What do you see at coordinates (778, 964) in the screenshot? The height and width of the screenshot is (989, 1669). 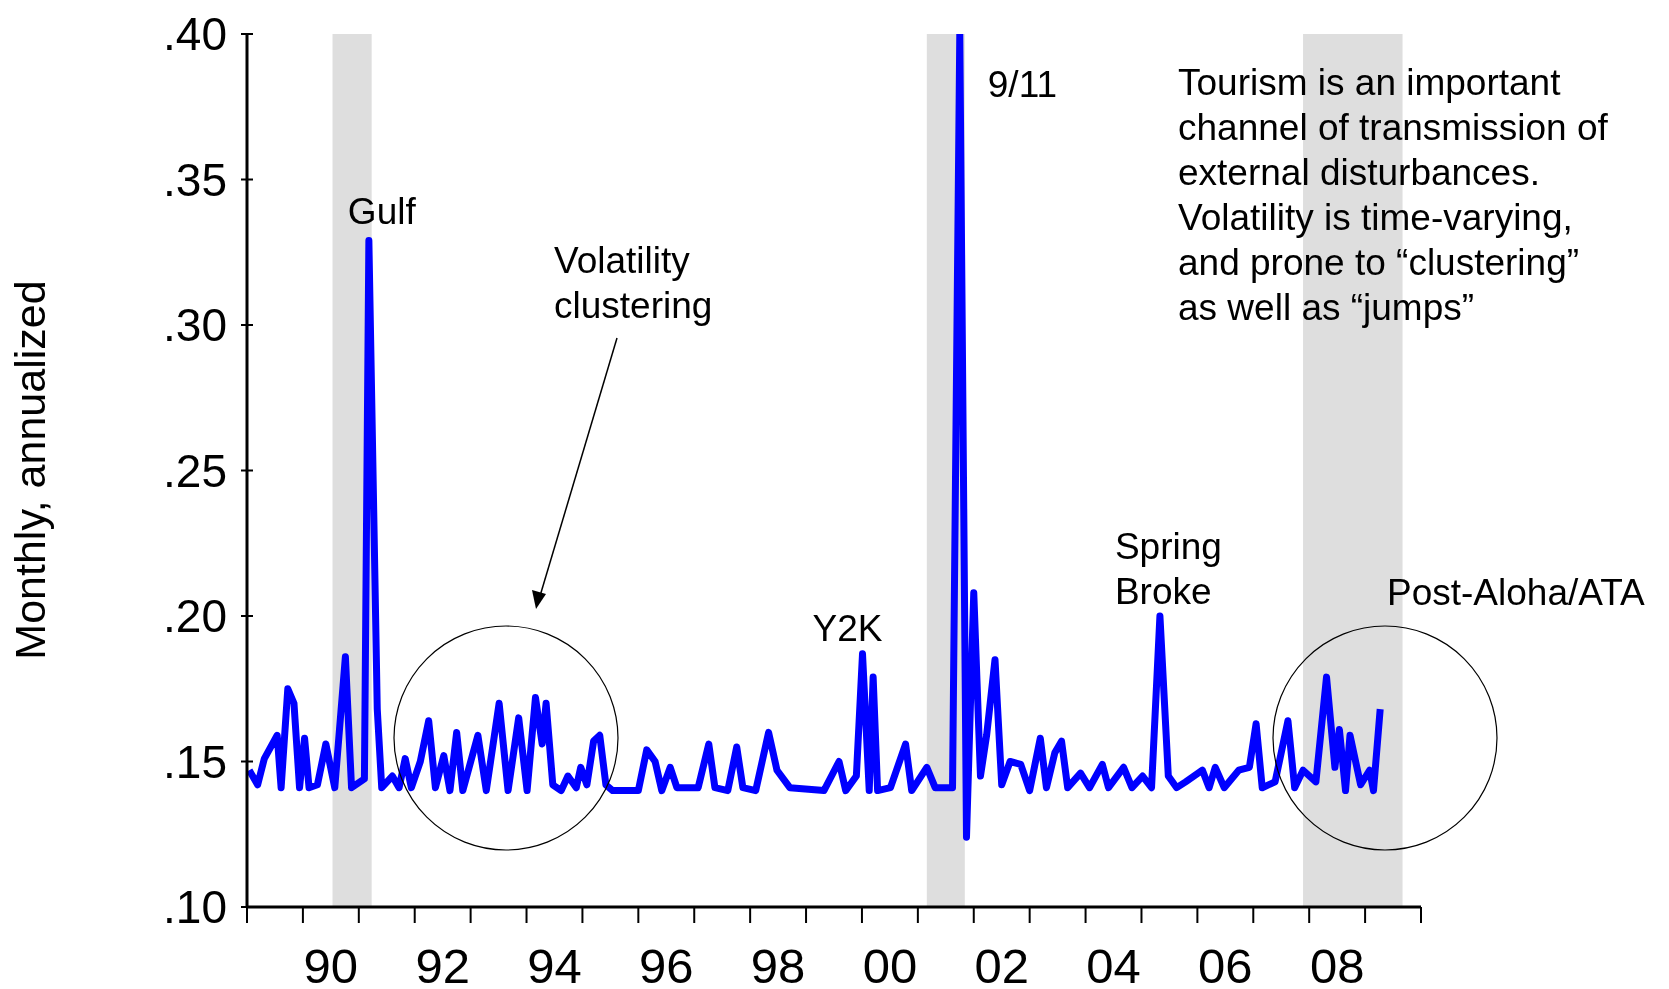 I see `x-tick-label: 98` at bounding box center [778, 964].